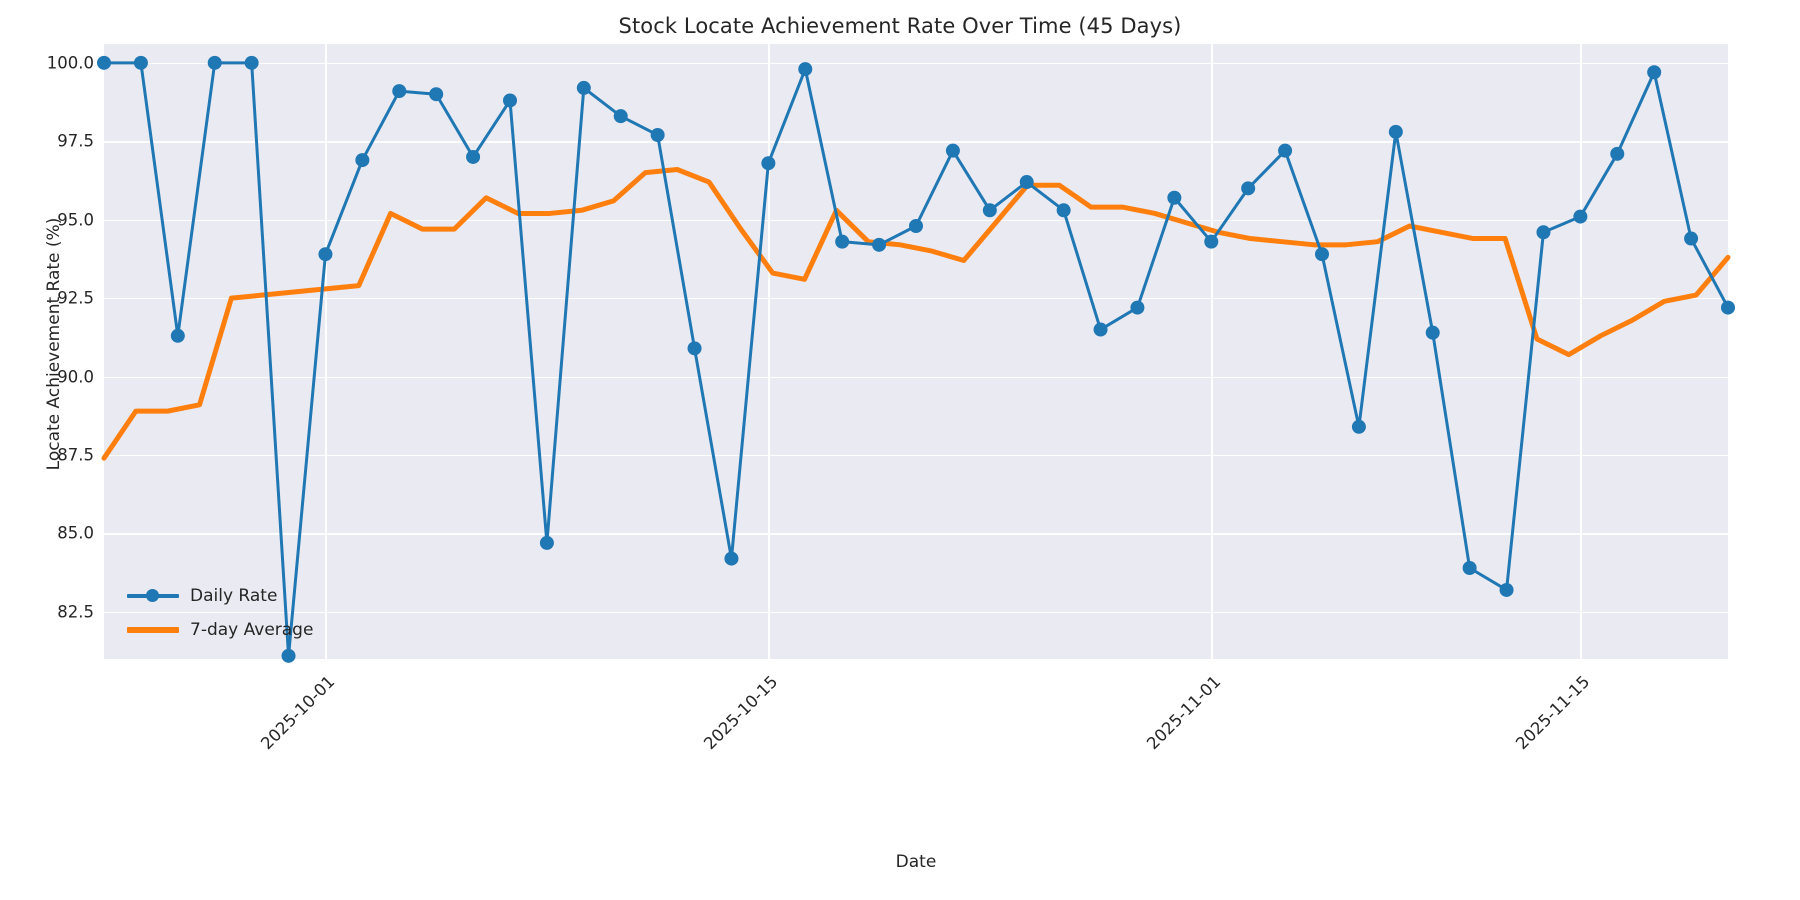  Describe the element at coordinates (916, 862) in the screenshot. I see `x-axis-label: Date` at that location.